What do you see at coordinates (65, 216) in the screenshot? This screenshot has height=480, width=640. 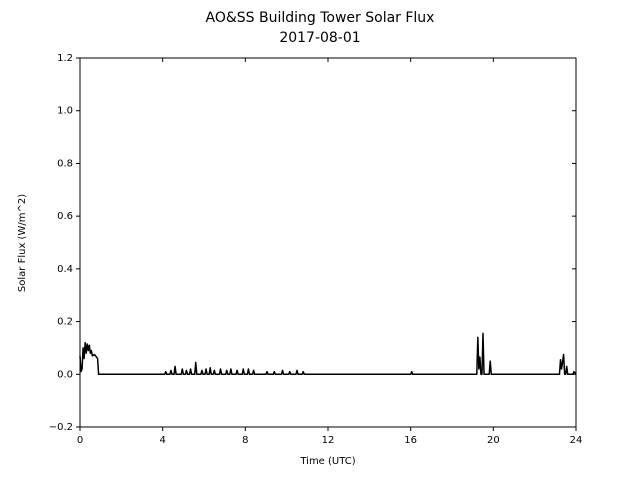 I see `y-tick-label: 0.6` at bounding box center [65, 216].